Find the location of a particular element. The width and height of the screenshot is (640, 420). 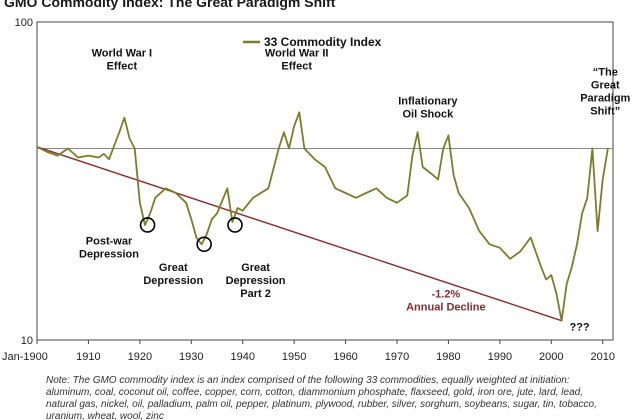

y-axis: 100 10 is located at coordinates (24, 182).